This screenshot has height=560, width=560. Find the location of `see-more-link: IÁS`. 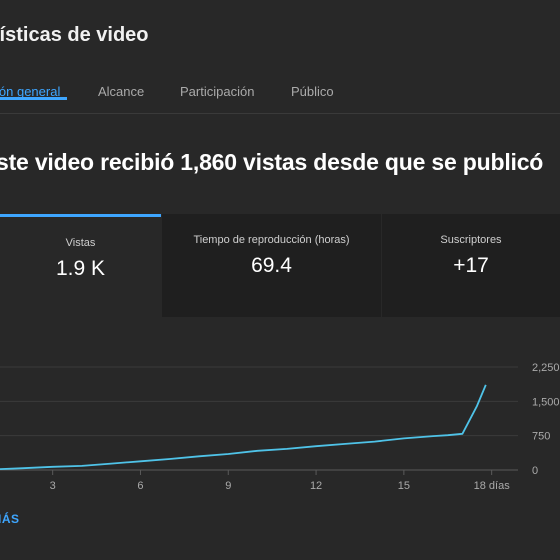

see-more-link: IÁS is located at coordinates (10, 519).